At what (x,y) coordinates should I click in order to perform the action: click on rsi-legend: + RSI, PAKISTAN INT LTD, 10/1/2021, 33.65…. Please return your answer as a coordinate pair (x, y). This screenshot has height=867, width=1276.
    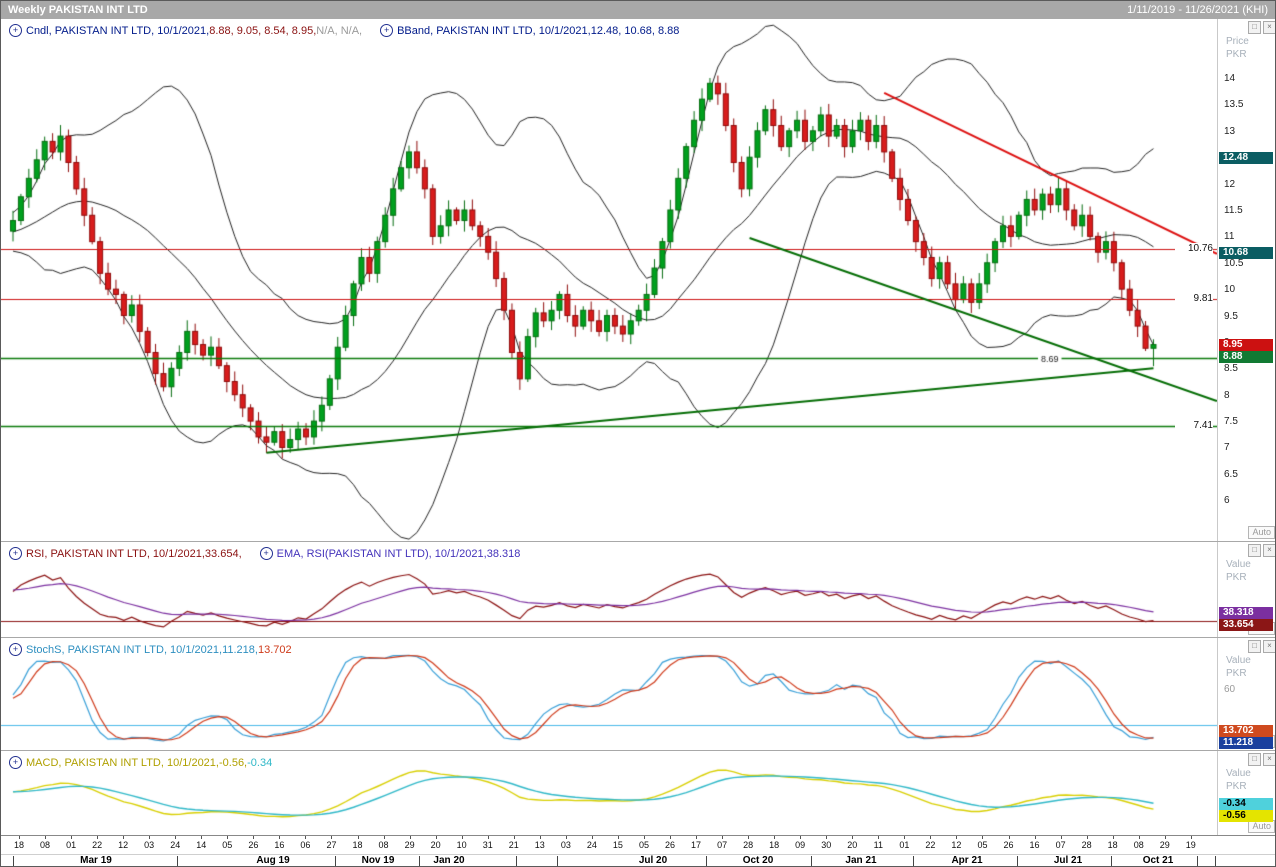
    Looking at the image, I should click on (264, 553).